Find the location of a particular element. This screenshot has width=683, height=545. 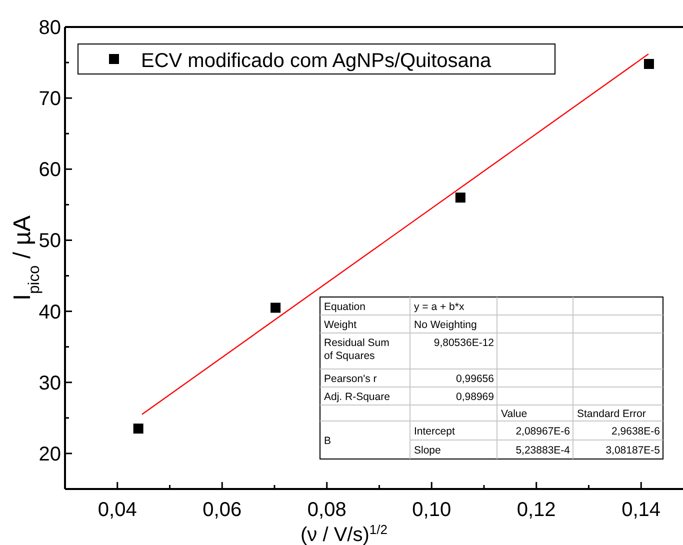

y-tick-label: 20 is located at coordinates (49, 454).